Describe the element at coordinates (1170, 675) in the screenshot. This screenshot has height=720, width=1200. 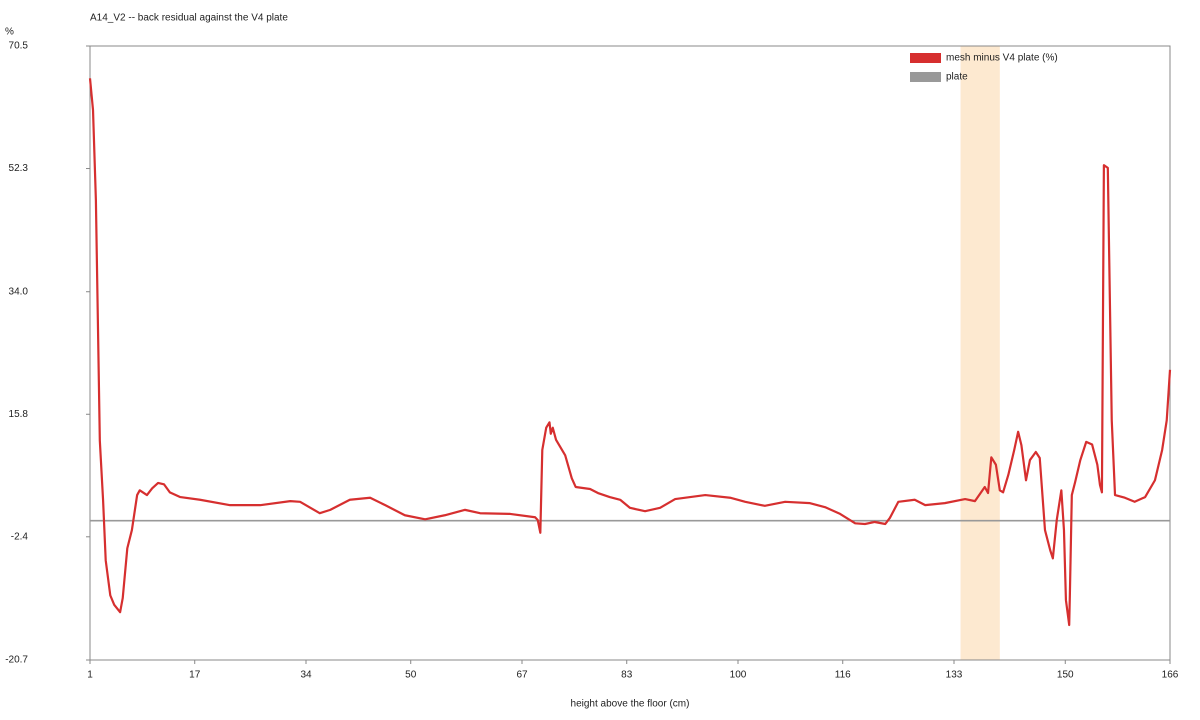
I see `x-tick-label: 166` at that location.